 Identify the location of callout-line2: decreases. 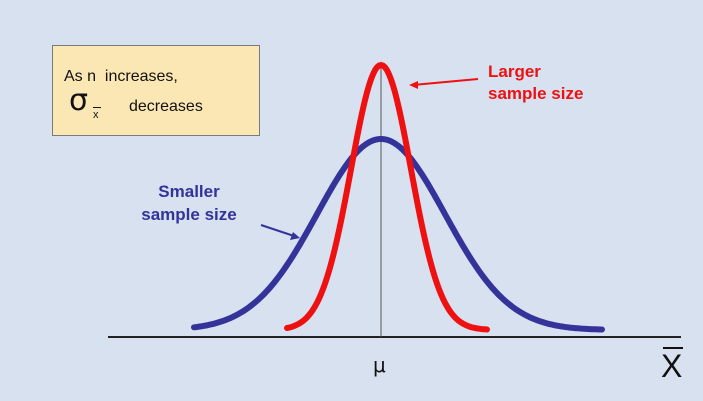
(166, 106).